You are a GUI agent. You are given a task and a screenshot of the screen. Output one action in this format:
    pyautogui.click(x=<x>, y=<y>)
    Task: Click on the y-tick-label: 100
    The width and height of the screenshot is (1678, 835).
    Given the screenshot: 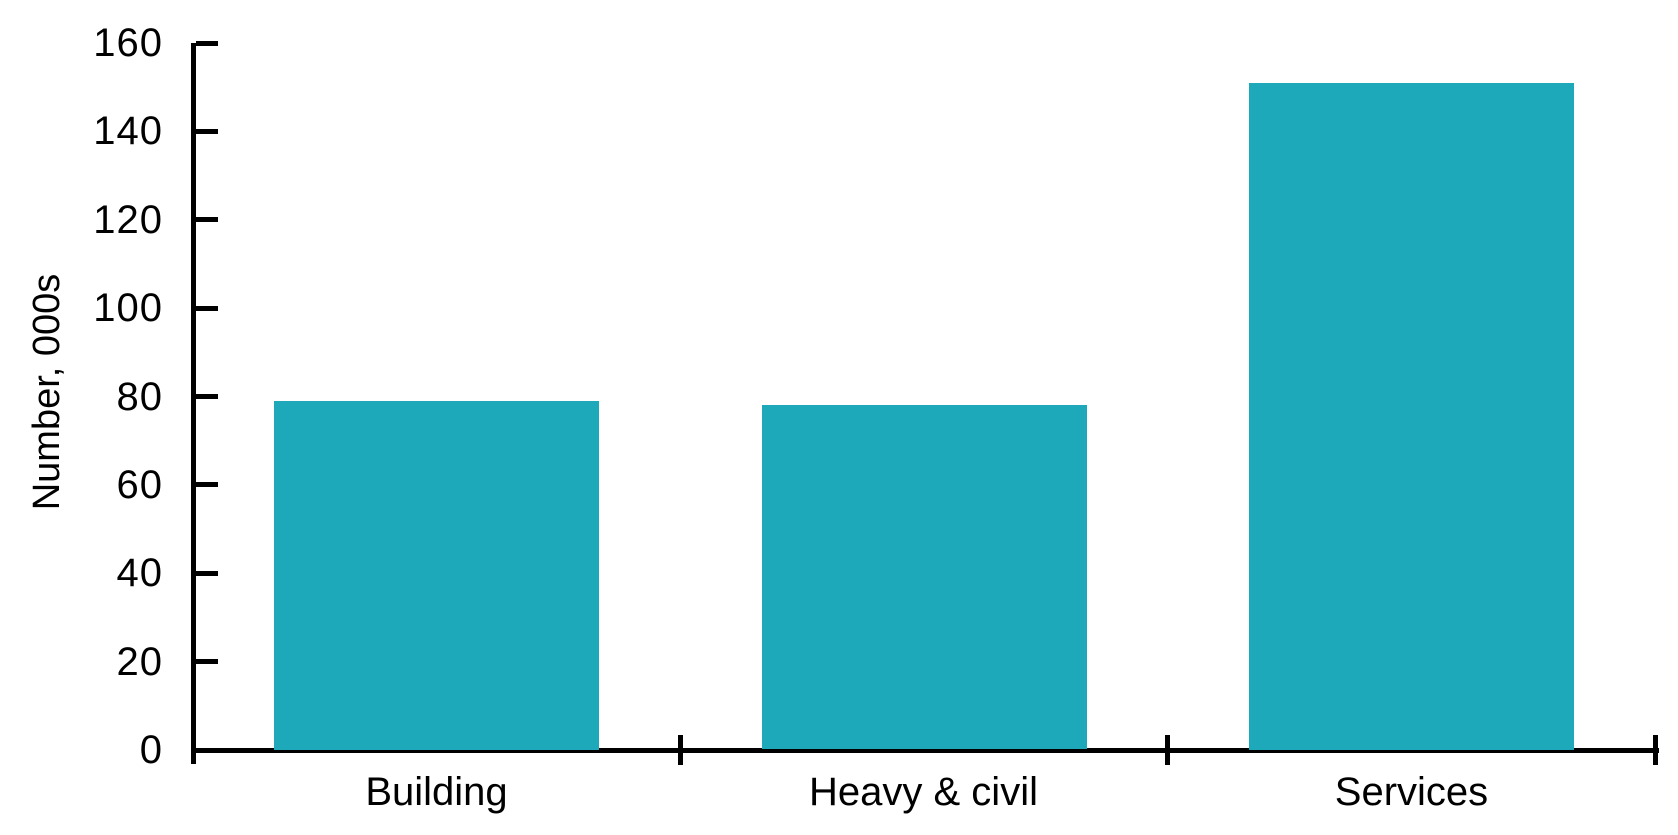 What is the action you would take?
    pyautogui.click(x=128, y=308)
    